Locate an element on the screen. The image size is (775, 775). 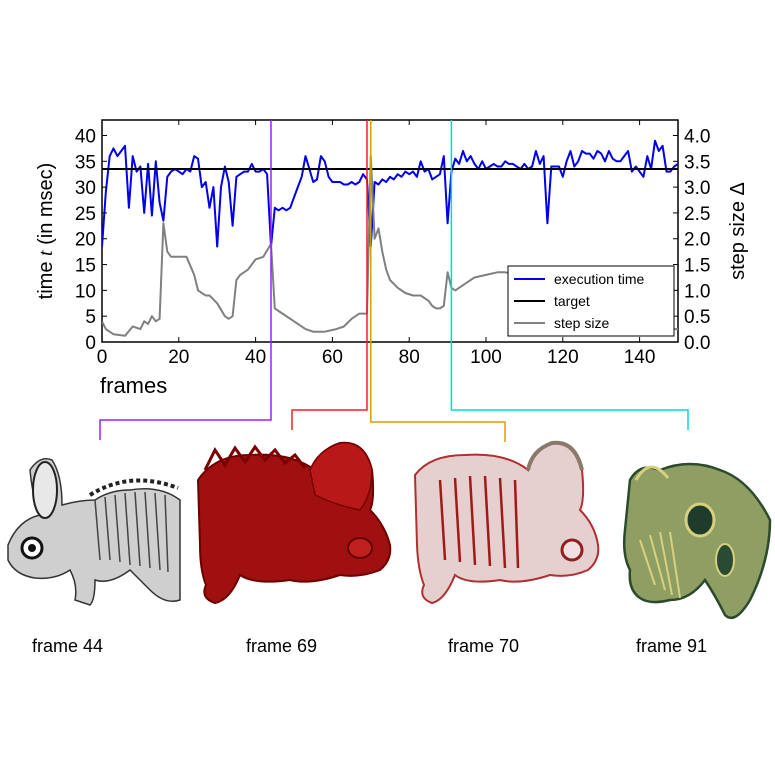
legend: execution time target step size is located at coordinates (591, 301).